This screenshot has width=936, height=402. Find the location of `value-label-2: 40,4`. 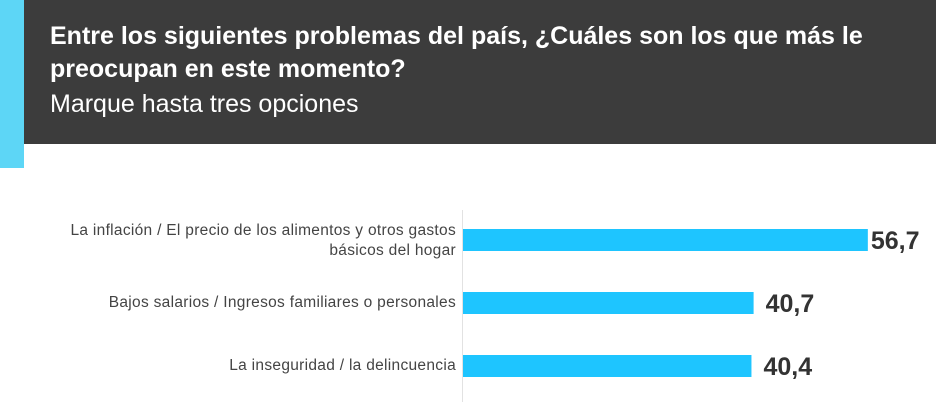

value-label-2: 40,4 is located at coordinates (787, 367).